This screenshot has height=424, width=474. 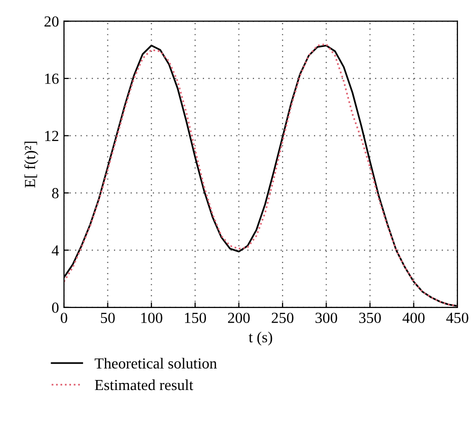 I want to click on y-tick-label: 0, so click(x=55, y=307).